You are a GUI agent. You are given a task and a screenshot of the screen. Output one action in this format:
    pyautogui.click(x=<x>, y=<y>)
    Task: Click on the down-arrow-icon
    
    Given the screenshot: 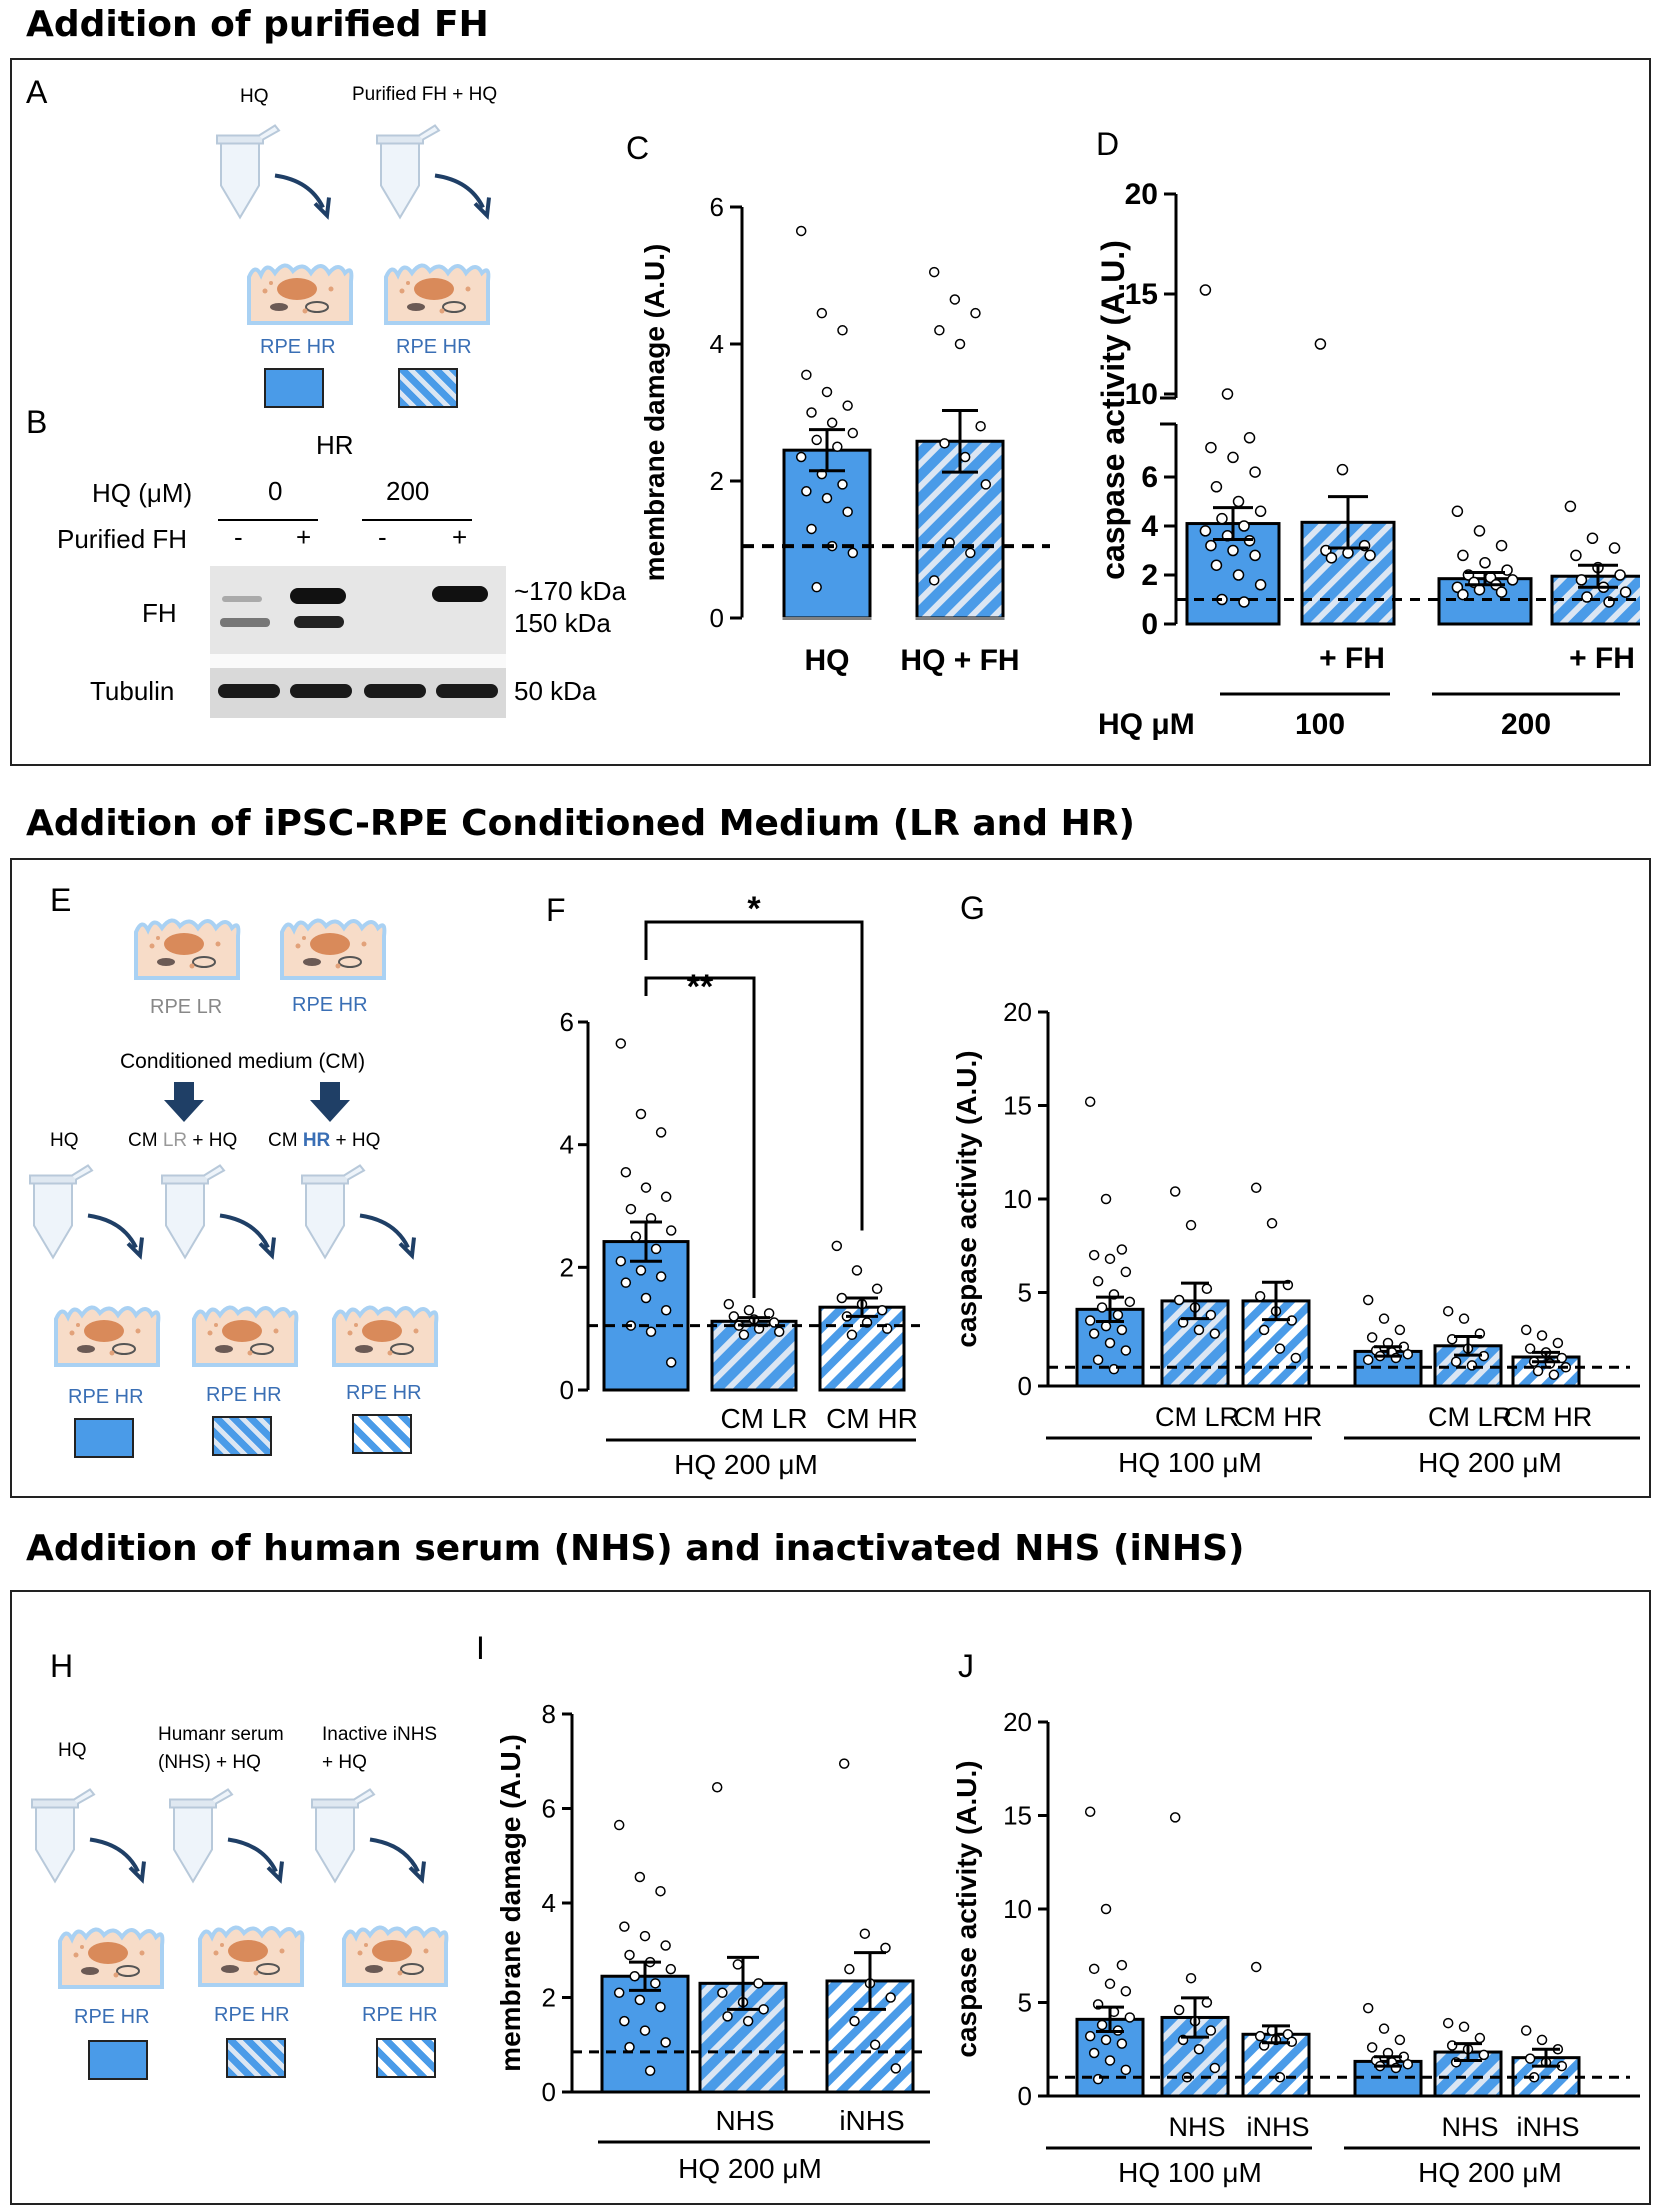 What is the action you would take?
    pyautogui.click(x=184, y=1102)
    